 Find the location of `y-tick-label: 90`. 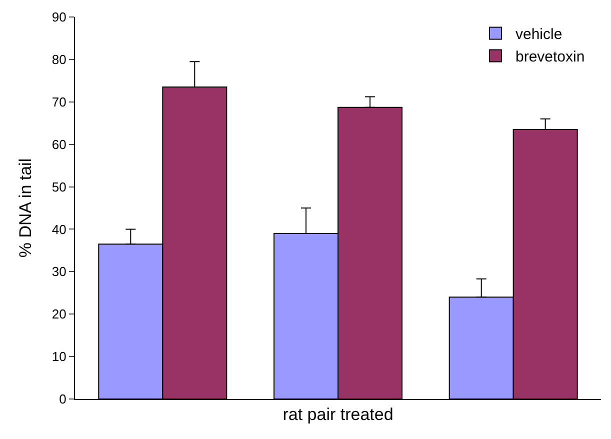

y-tick-label: 90 is located at coordinates (59, 17).